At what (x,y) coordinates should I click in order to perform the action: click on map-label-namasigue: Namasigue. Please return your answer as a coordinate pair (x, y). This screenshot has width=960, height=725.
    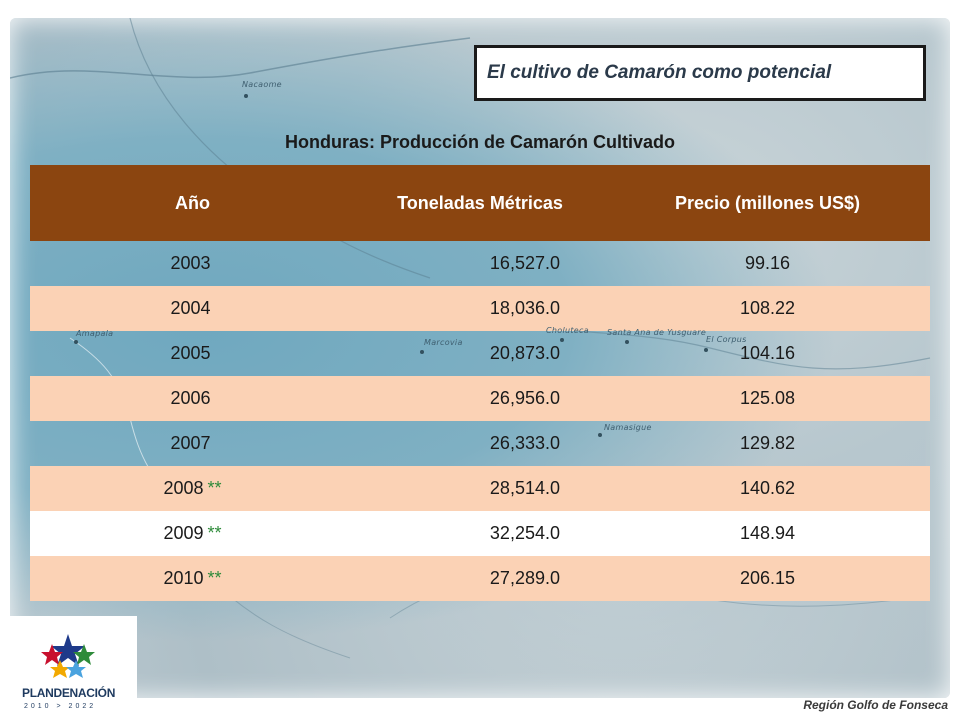
    Looking at the image, I should click on (628, 427).